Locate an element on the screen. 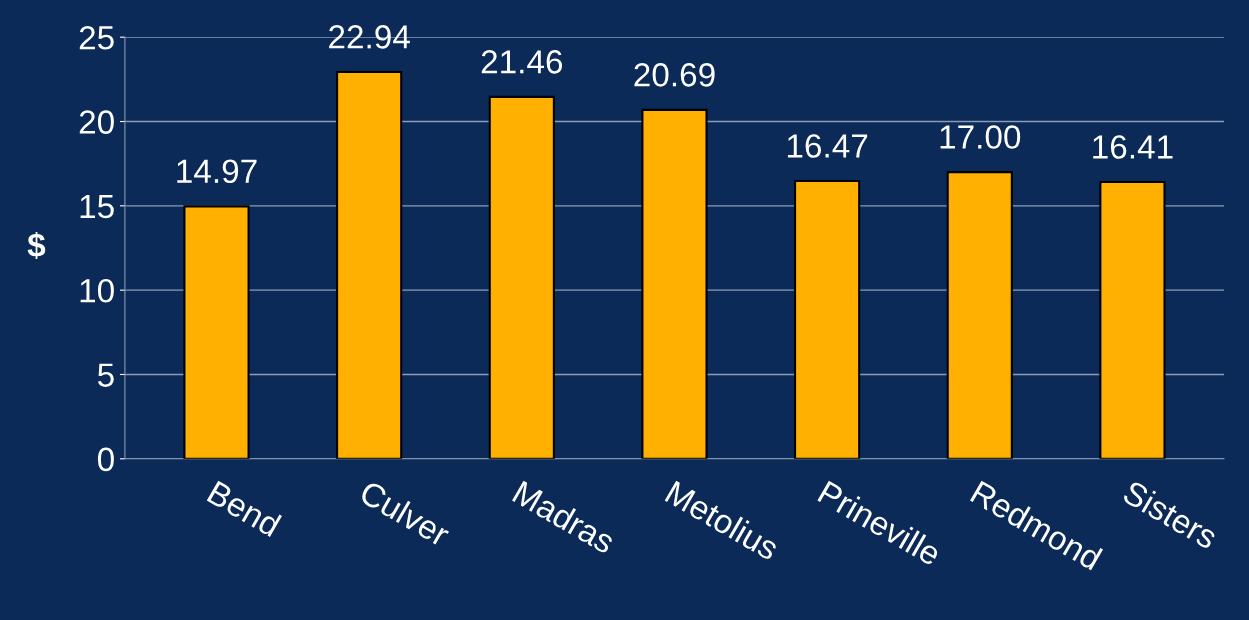 The image size is (1249, 620). y-tick-label: 15 is located at coordinates (97, 206).